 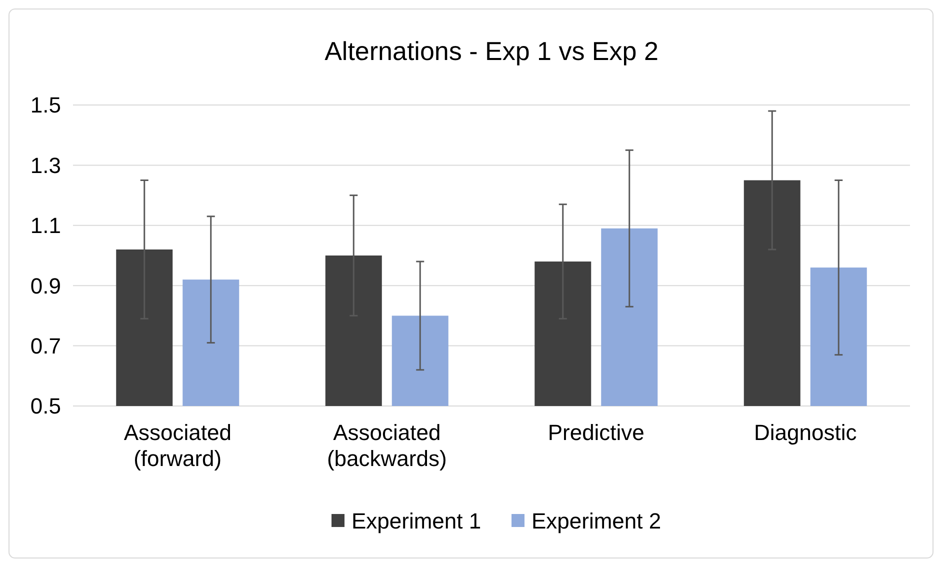 What do you see at coordinates (386, 445) in the screenshot?
I see `x-tick-label: Associated (backwards)` at bounding box center [386, 445].